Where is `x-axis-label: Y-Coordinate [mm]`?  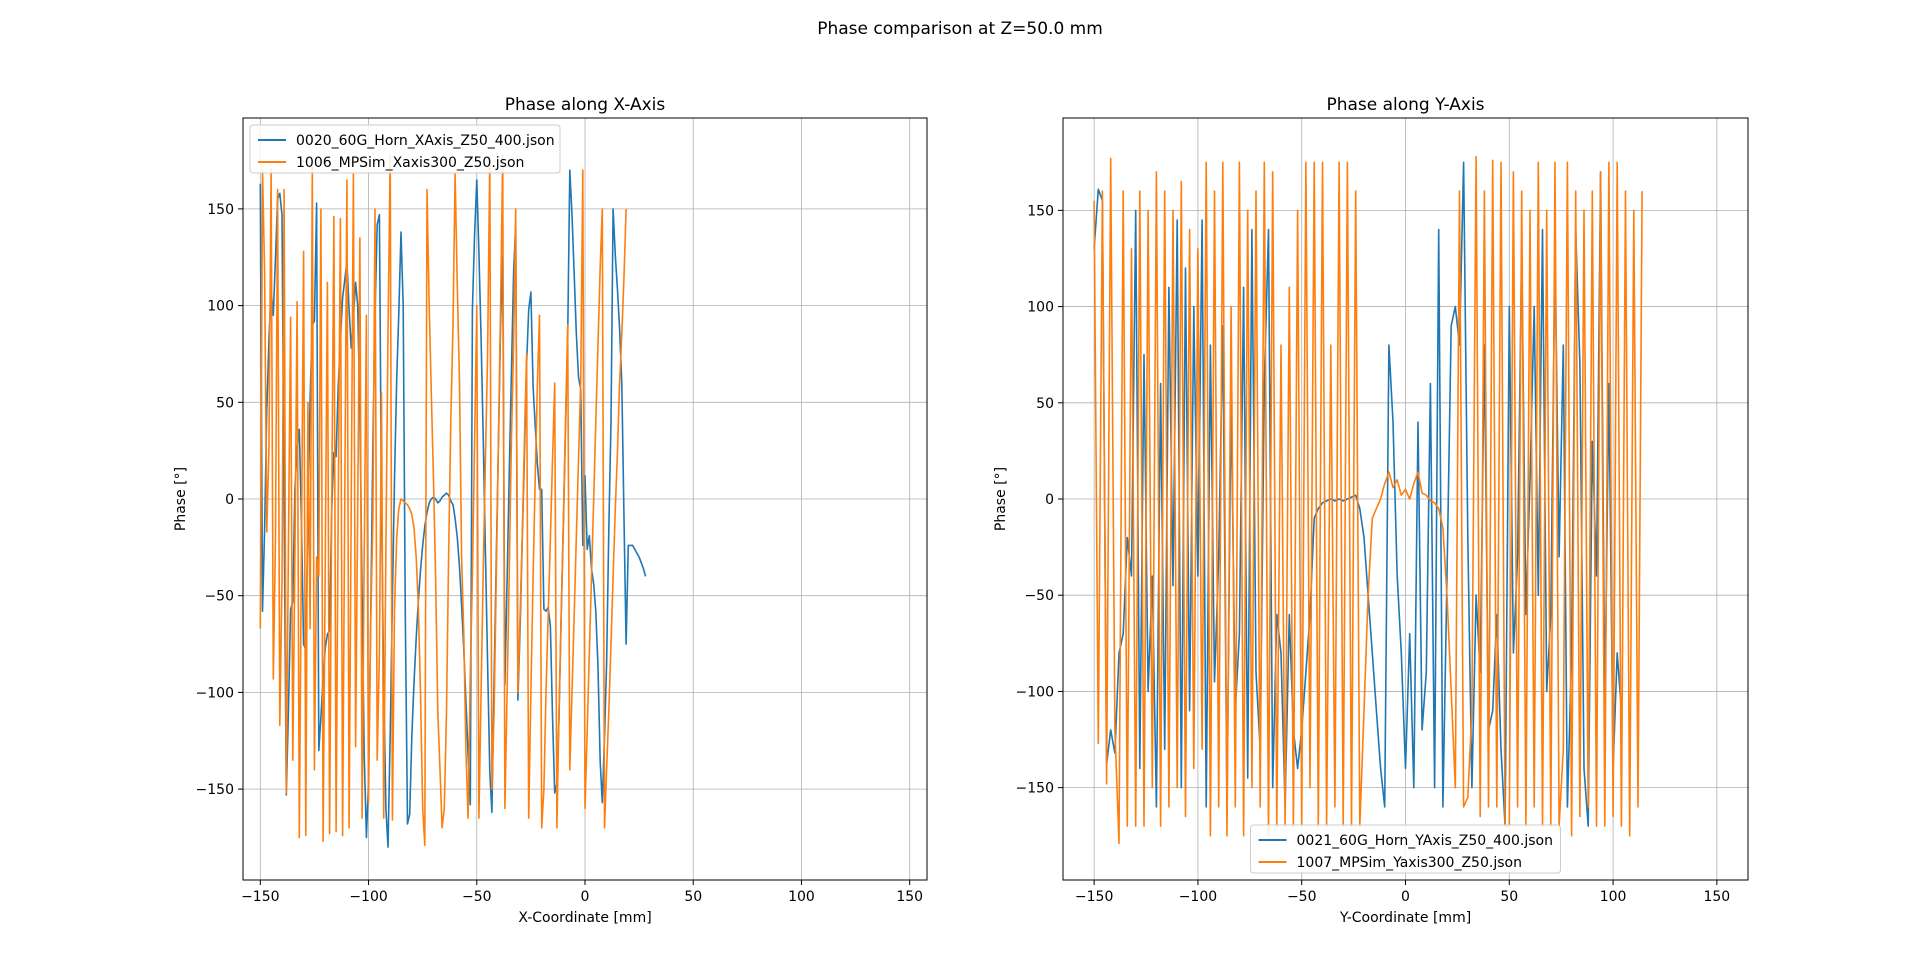 x-axis-label: Y-Coordinate [mm] is located at coordinates (1405, 918).